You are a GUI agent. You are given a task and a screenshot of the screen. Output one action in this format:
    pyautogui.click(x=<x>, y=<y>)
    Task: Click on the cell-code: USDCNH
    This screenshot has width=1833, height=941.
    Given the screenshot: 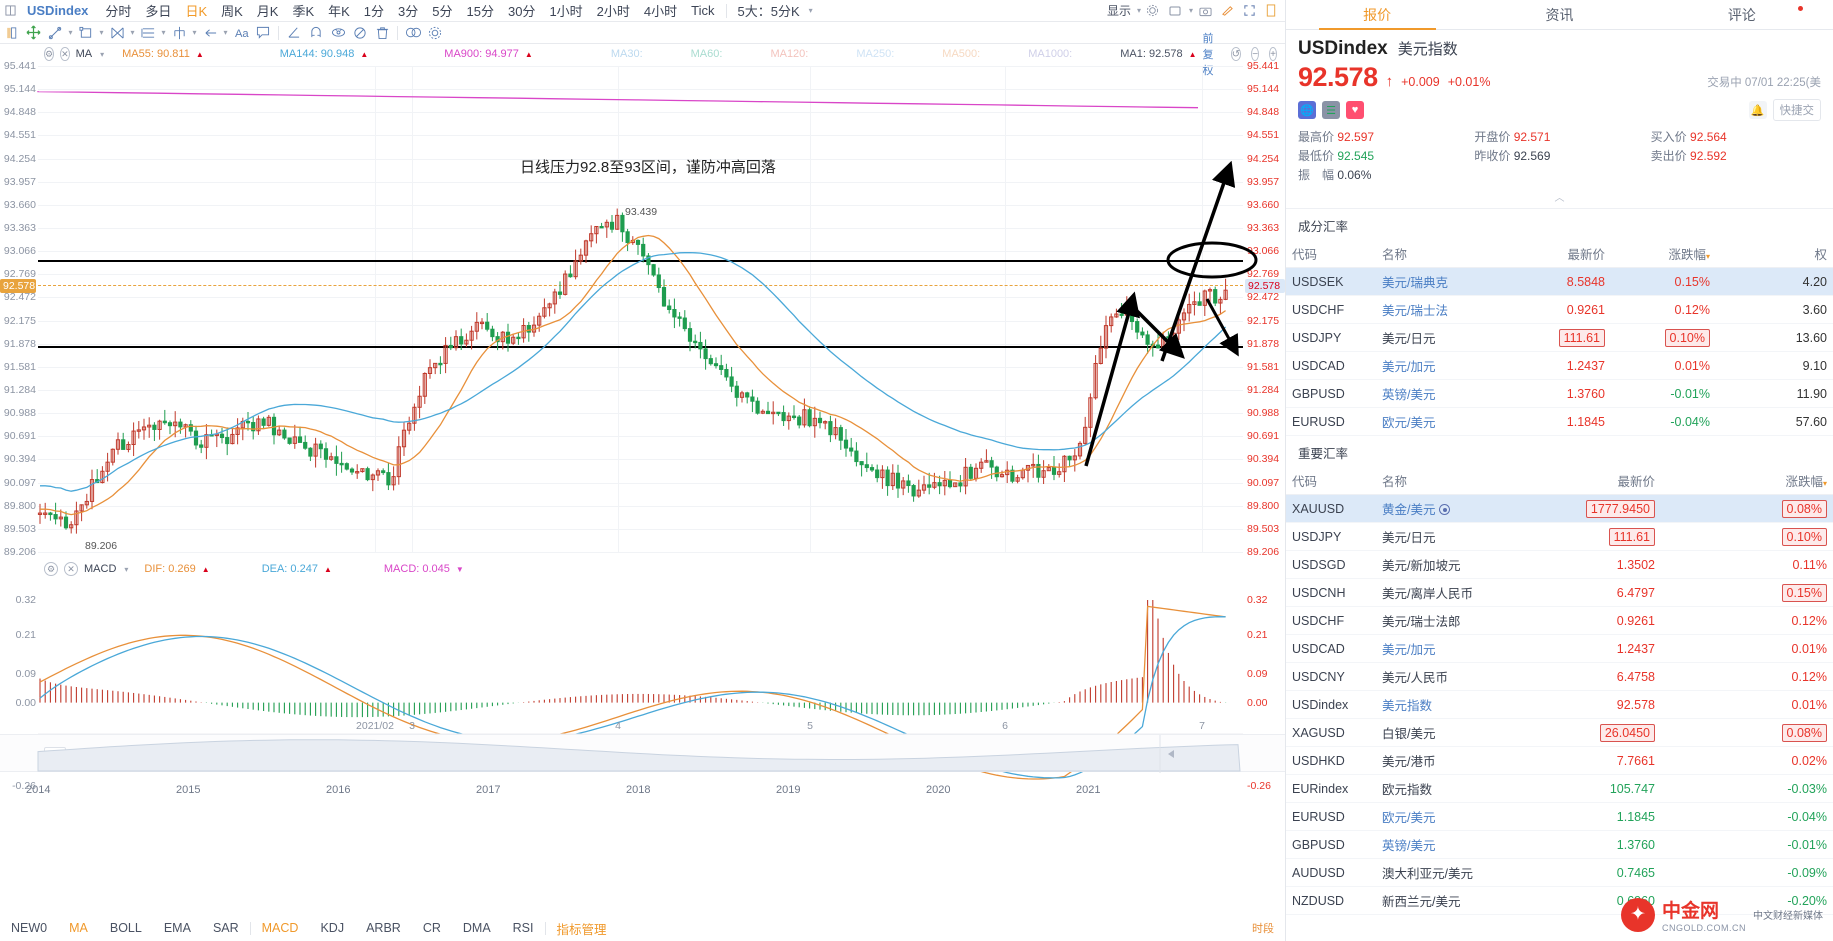 What is the action you would take?
    pyautogui.click(x=1331, y=592)
    